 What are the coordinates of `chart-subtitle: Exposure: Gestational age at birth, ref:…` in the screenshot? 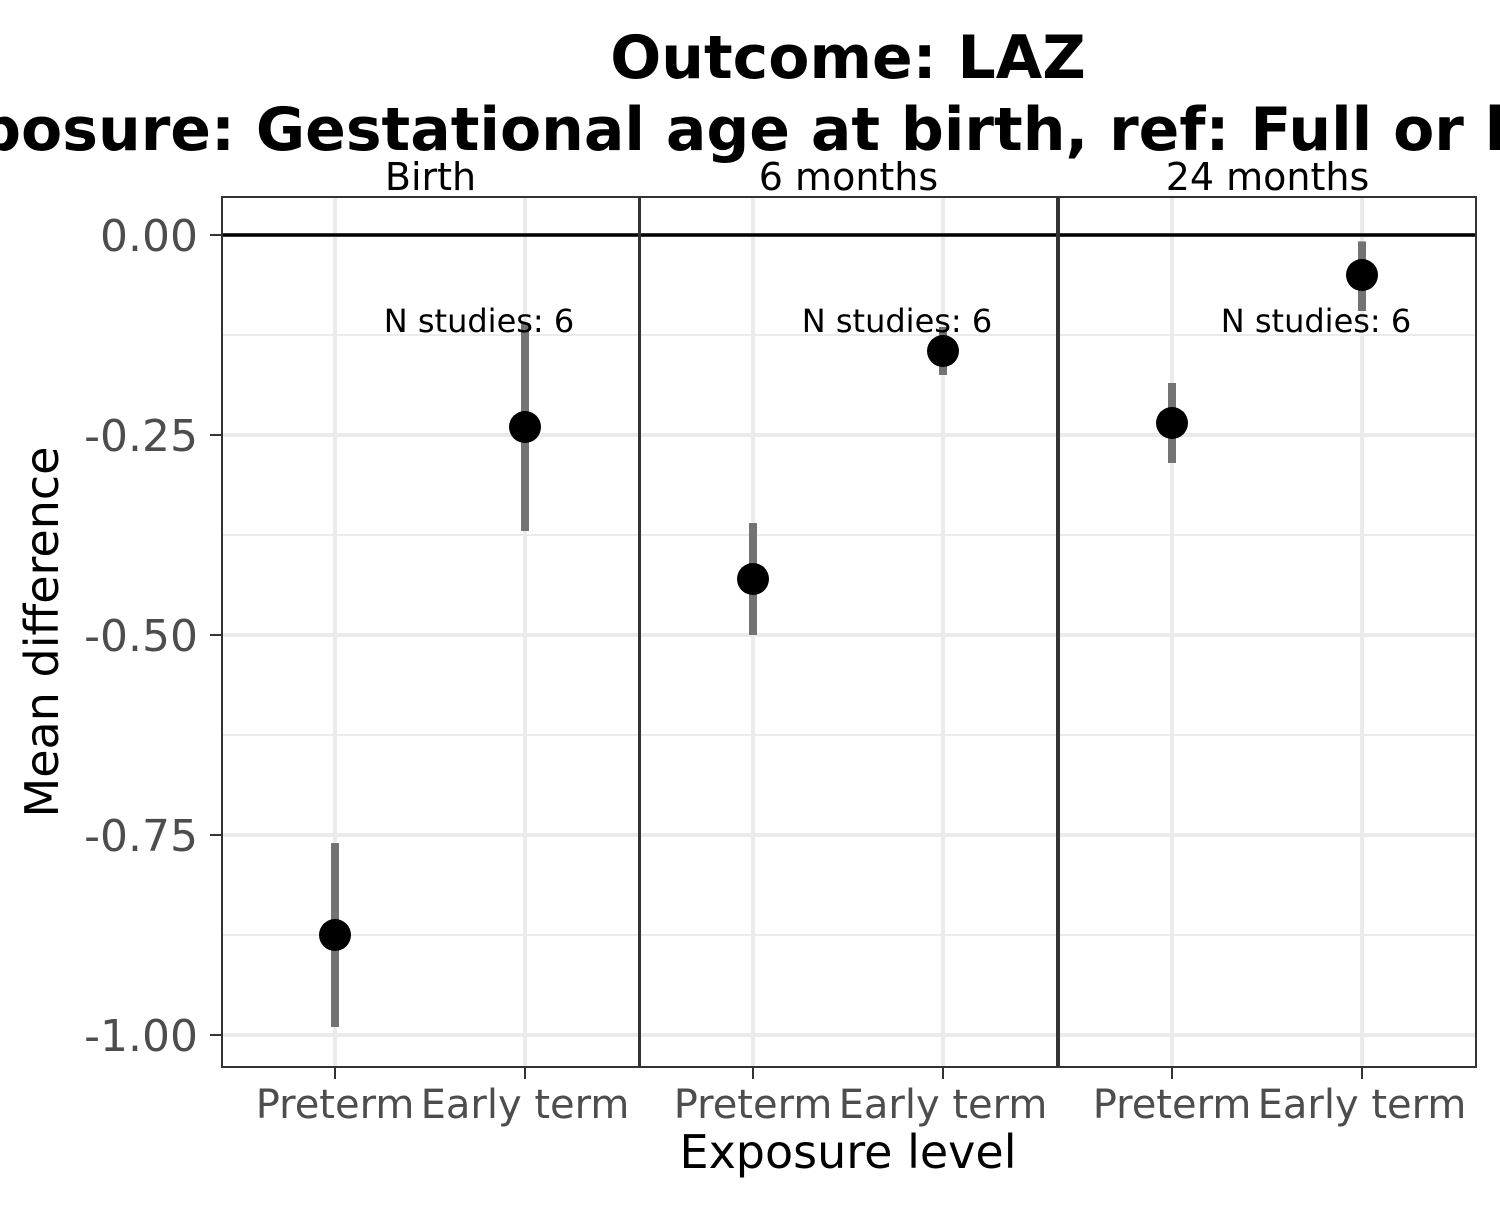 It's located at (750, 130).